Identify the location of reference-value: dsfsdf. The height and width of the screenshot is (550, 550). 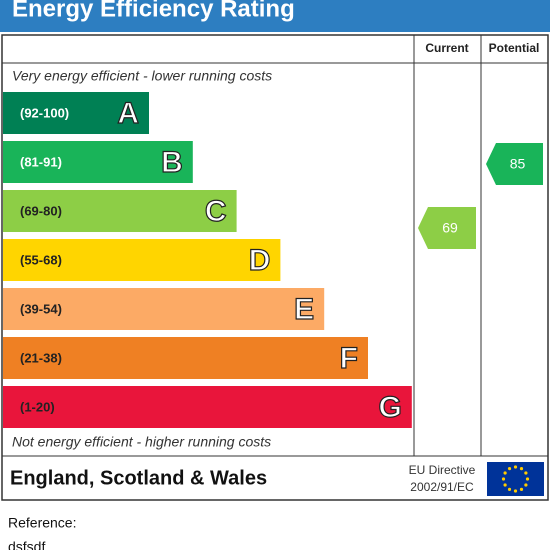
(26, 544).